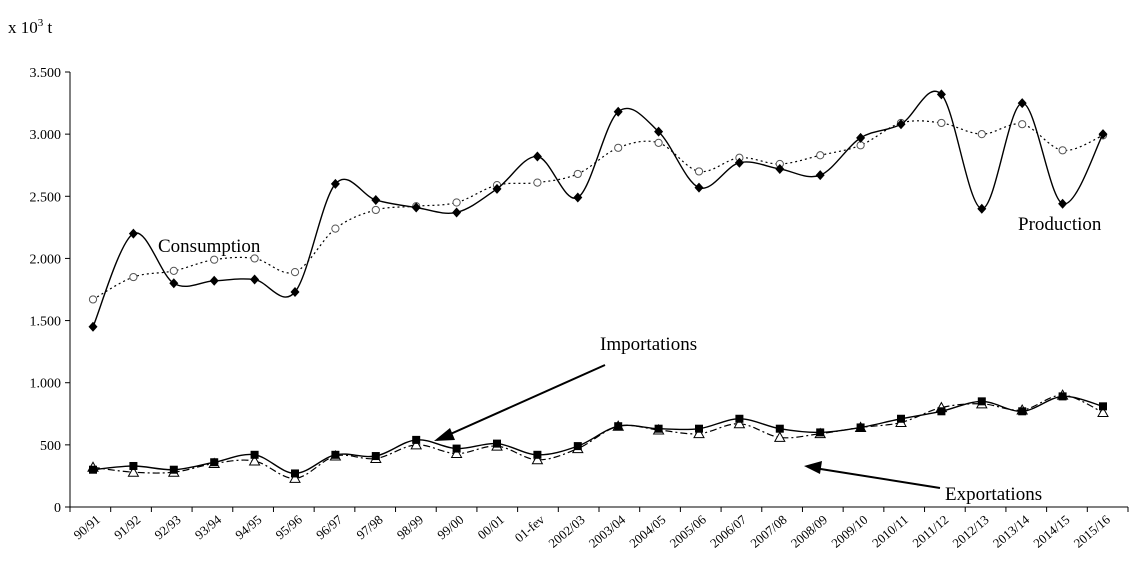 Image resolution: width=1138 pixels, height=573 pixels. I want to click on importations-arrow, so click(521, 402).